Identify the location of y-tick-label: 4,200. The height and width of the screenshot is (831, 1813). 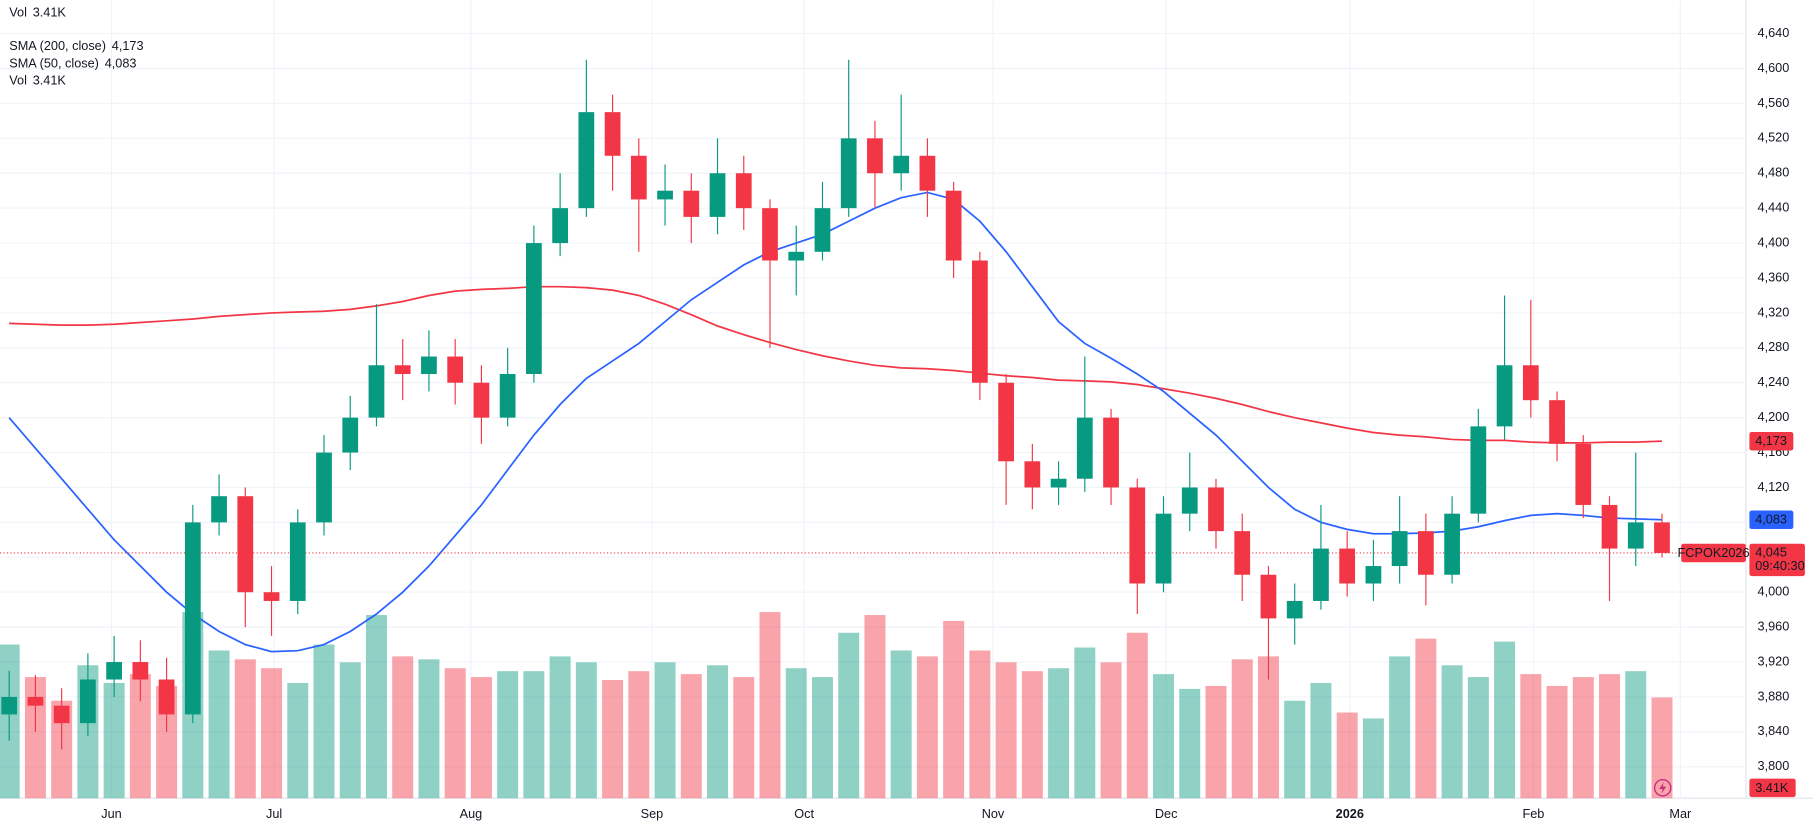
(1774, 416).